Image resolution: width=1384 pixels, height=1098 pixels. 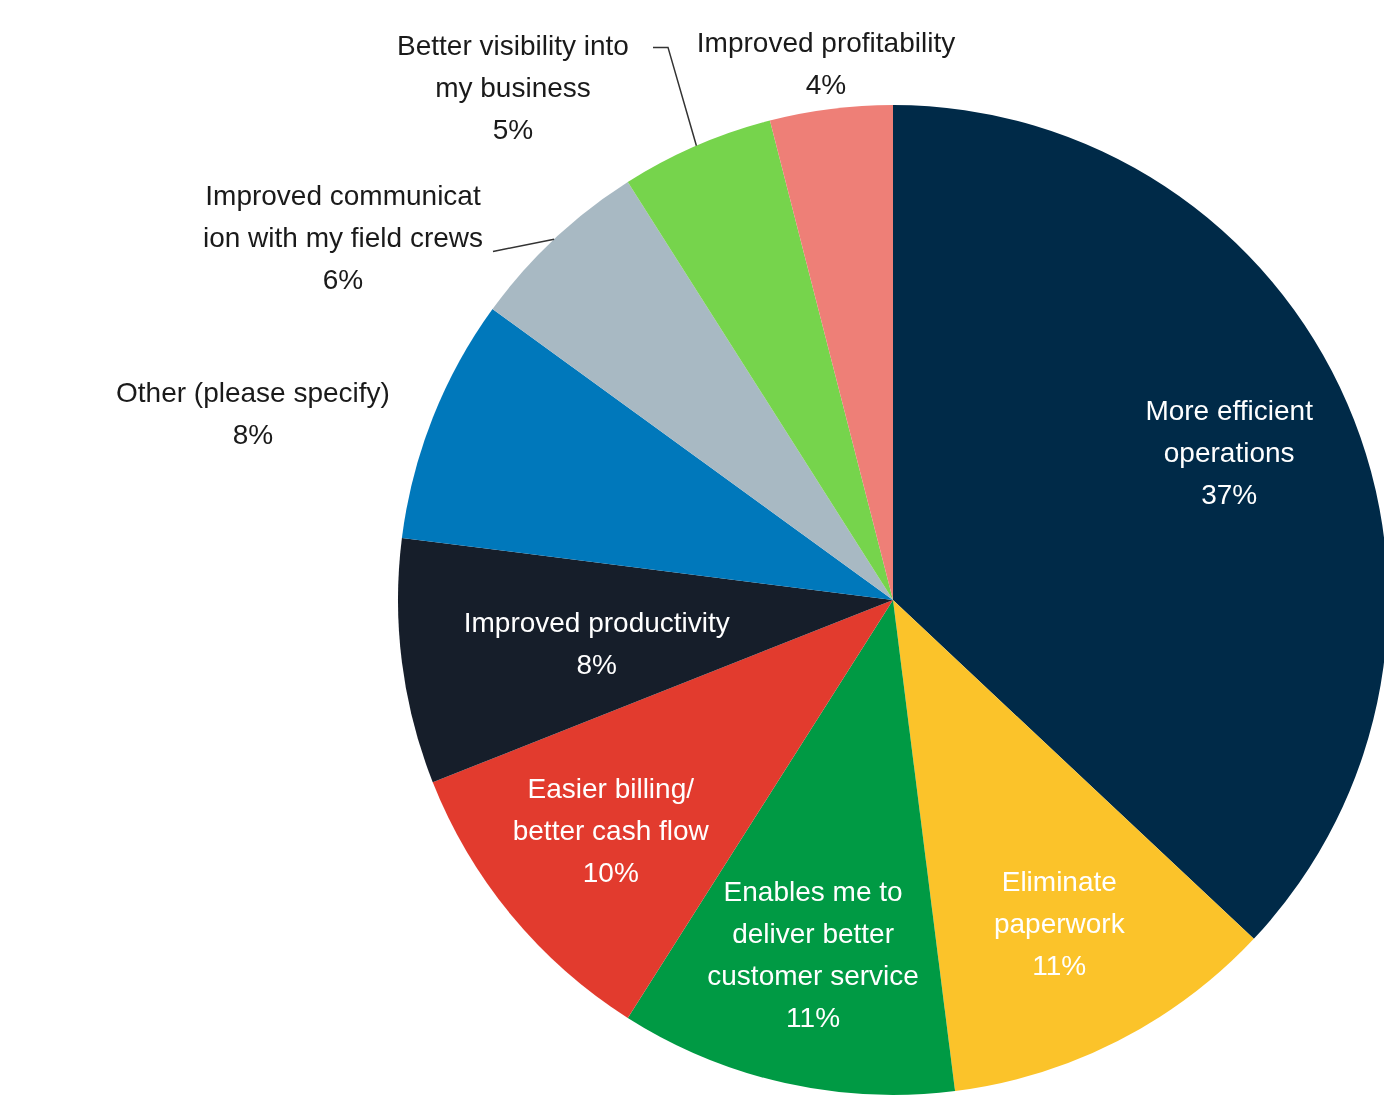 I want to click on slice-label: Eliminate paperwork, so click(x=1059, y=903).